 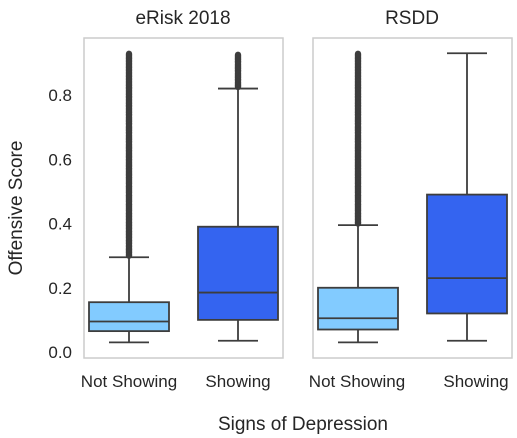 I want to click on y-tick-label: 0.4, so click(x=60, y=224).